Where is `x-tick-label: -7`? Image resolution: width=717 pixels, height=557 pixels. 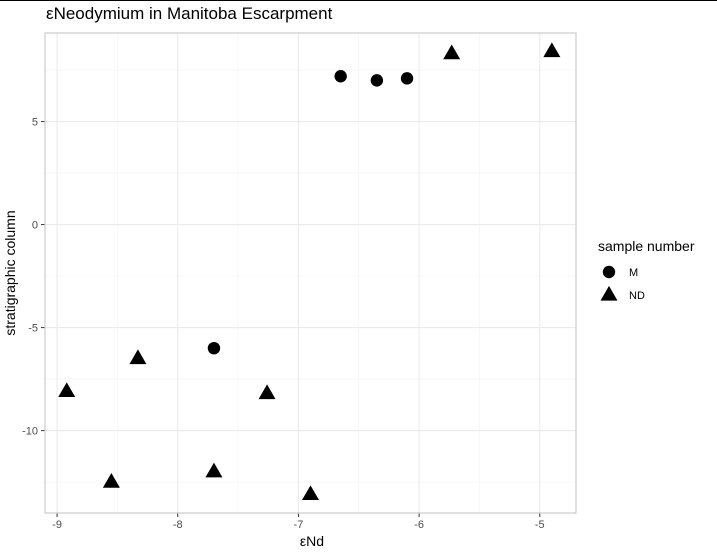 x-tick-label: -7 is located at coordinates (299, 525).